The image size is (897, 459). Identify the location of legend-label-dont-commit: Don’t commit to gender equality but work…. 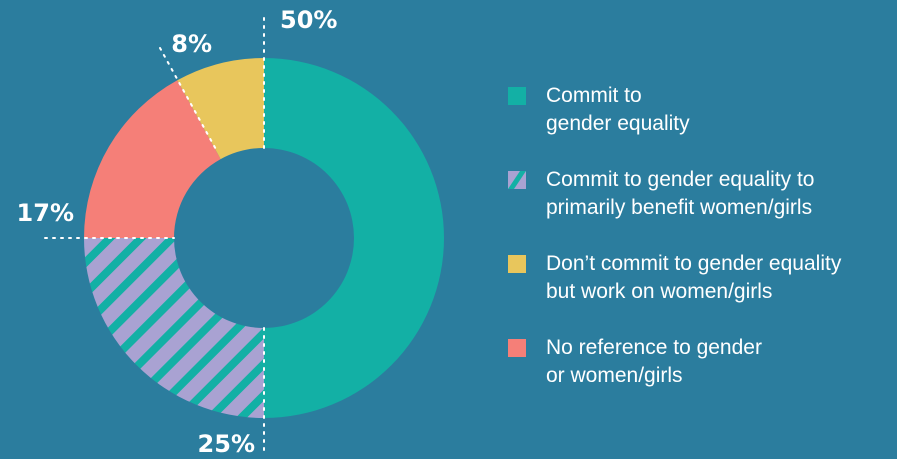
(694, 277).